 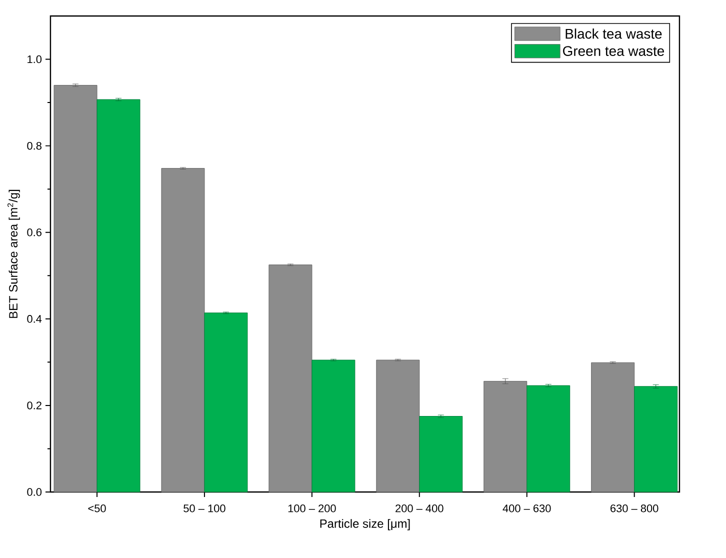 What do you see at coordinates (365, 524) in the screenshot?
I see `x-axis-title: Particle size [μm]` at bounding box center [365, 524].